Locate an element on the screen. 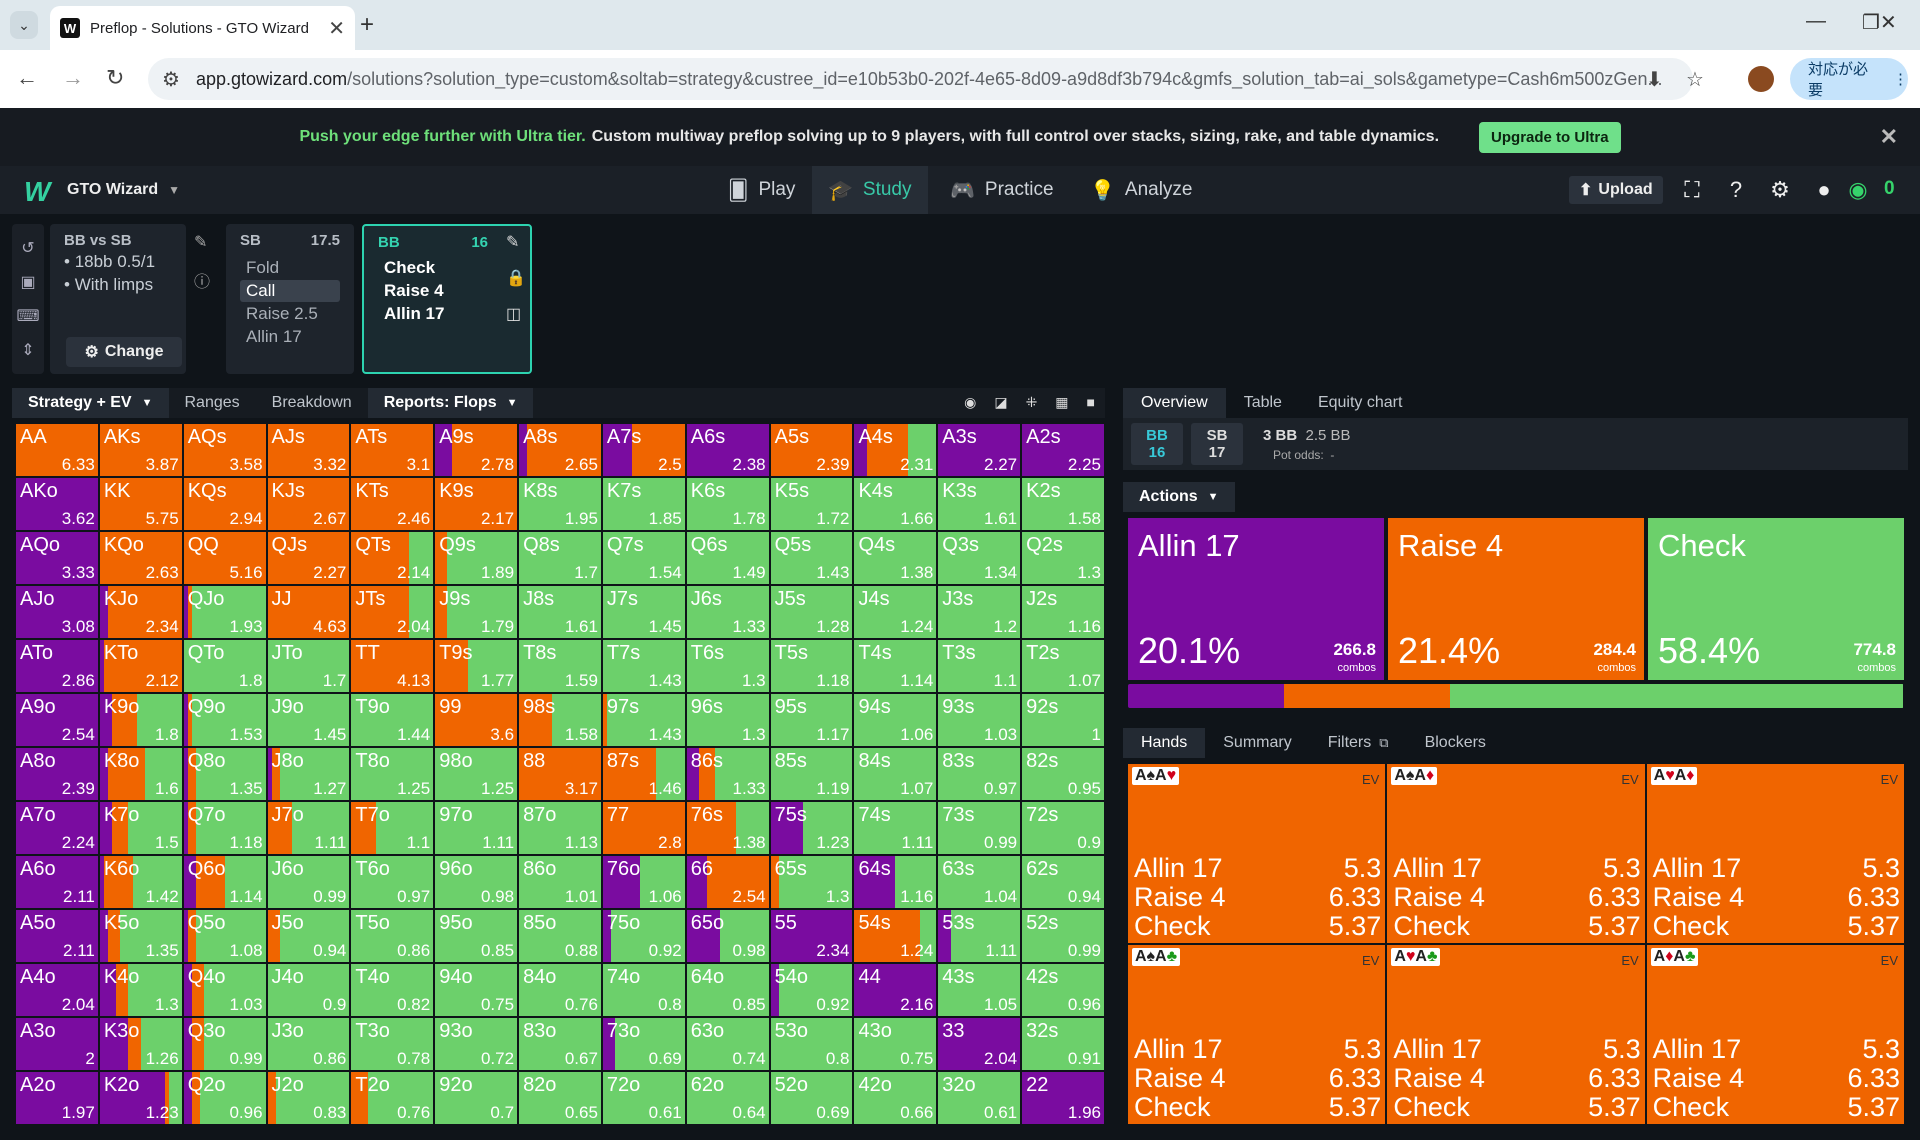  hand-cell-QJs: QJs 2.27 is located at coordinates (309, 558).